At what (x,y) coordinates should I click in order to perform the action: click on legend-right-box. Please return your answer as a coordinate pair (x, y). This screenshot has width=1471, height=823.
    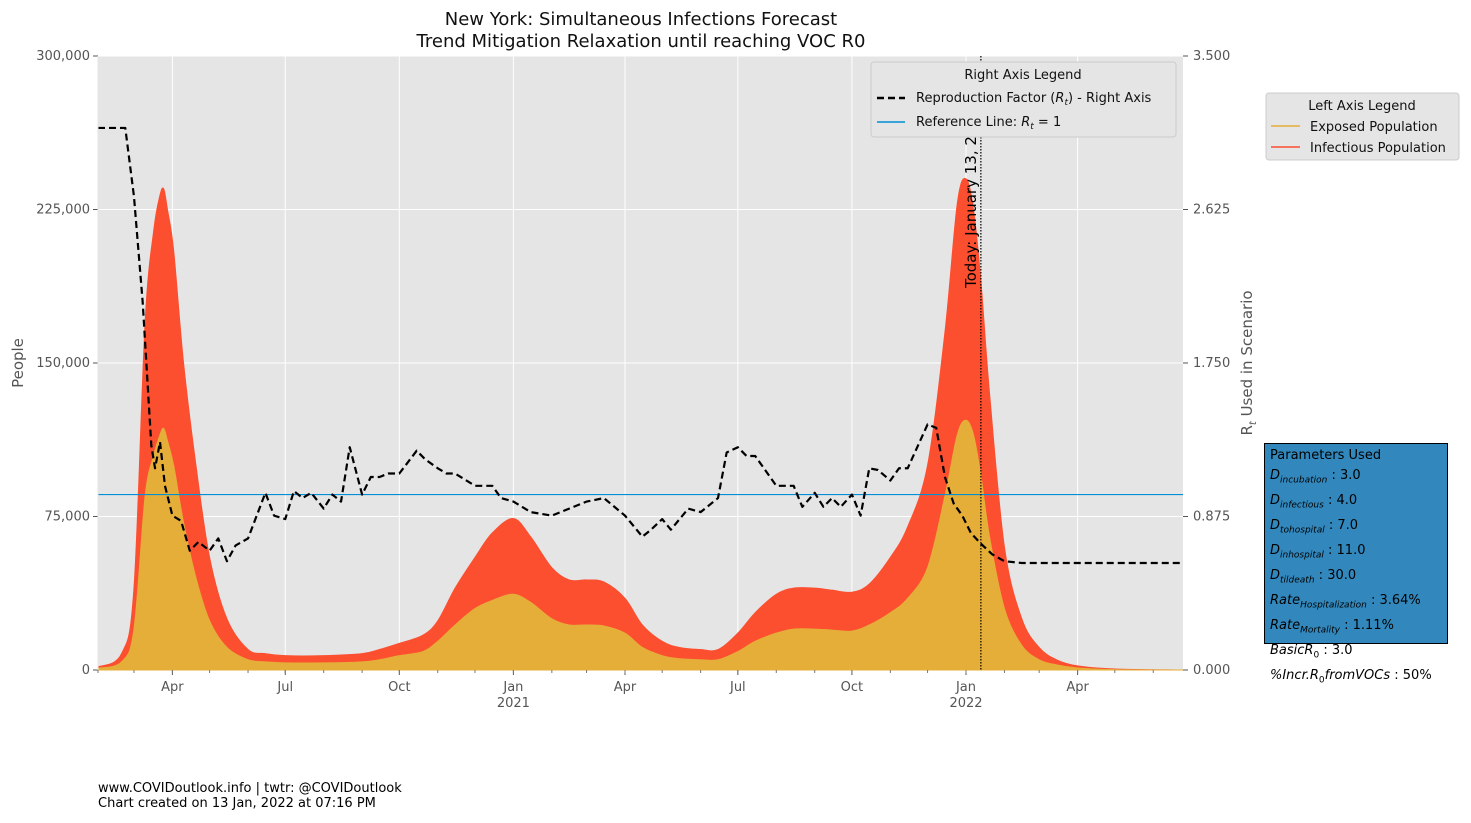
    Looking at the image, I should click on (1023, 99).